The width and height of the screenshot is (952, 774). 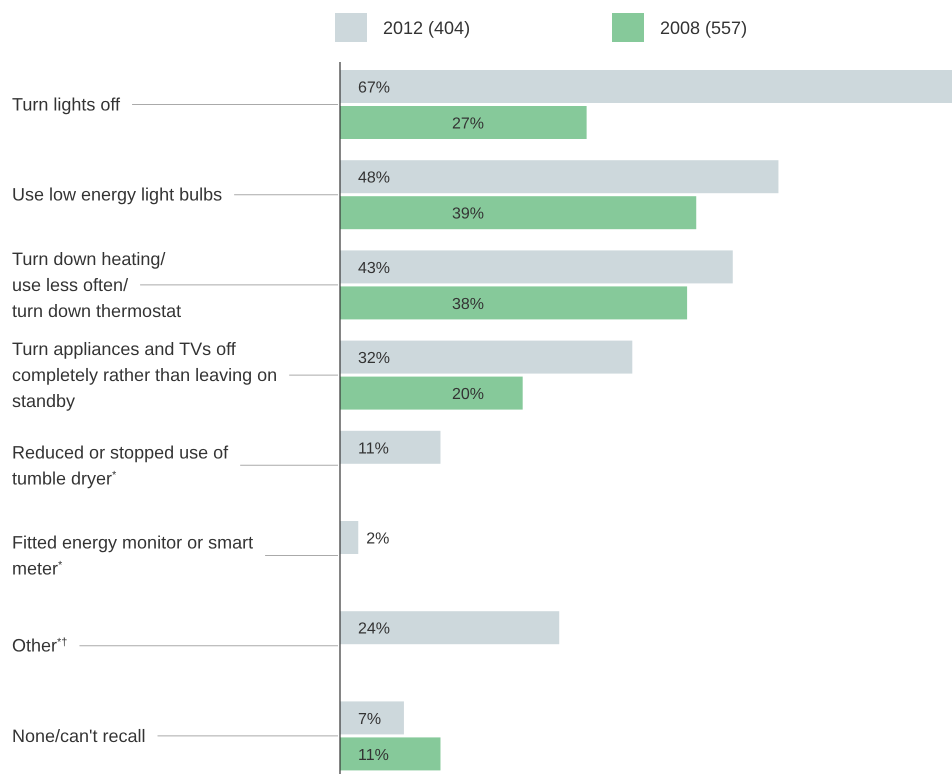 What do you see at coordinates (468, 124) in the screenshot?
I see `data-label: 27%` at bounding box center [468, 124].